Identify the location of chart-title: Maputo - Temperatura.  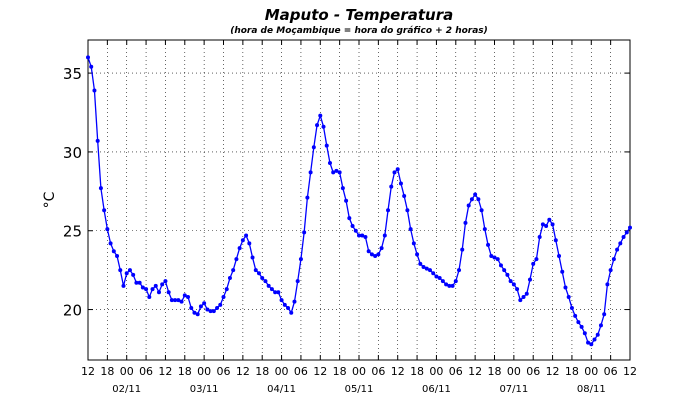
(359, 15).